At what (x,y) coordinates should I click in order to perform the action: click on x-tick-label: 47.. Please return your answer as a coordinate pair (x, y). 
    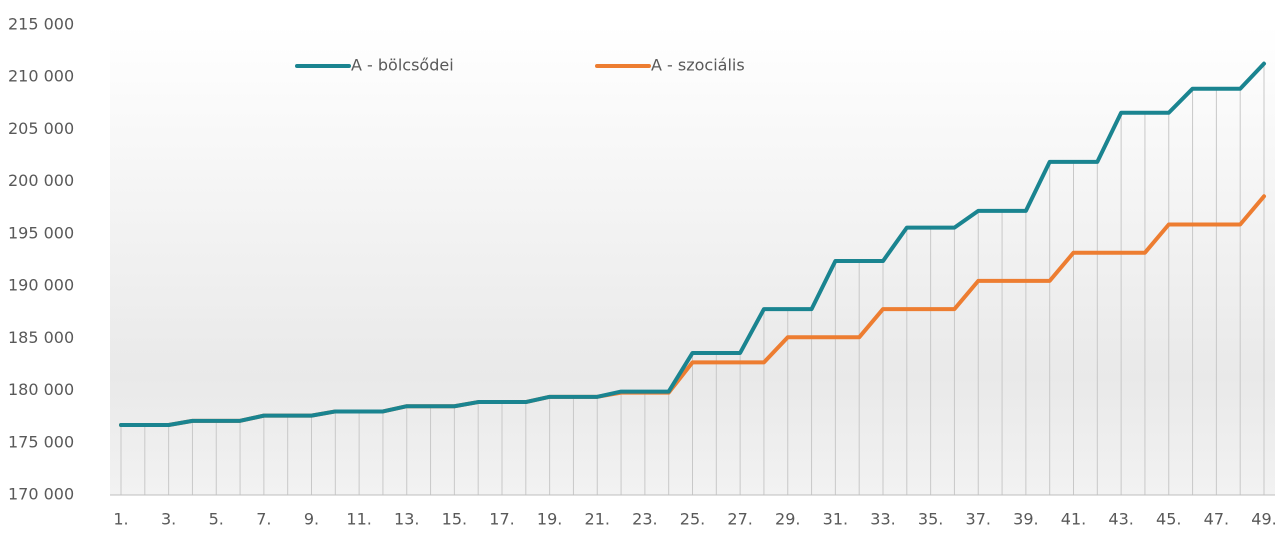
    Looking at the image, I should click on (1216, 519).